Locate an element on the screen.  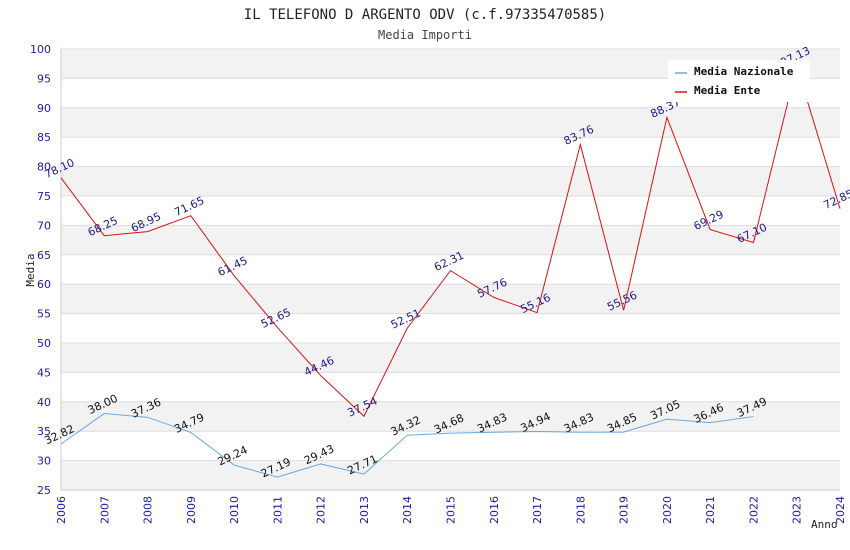
x-tick-label: 2015 is located at coordinates (451, 510).